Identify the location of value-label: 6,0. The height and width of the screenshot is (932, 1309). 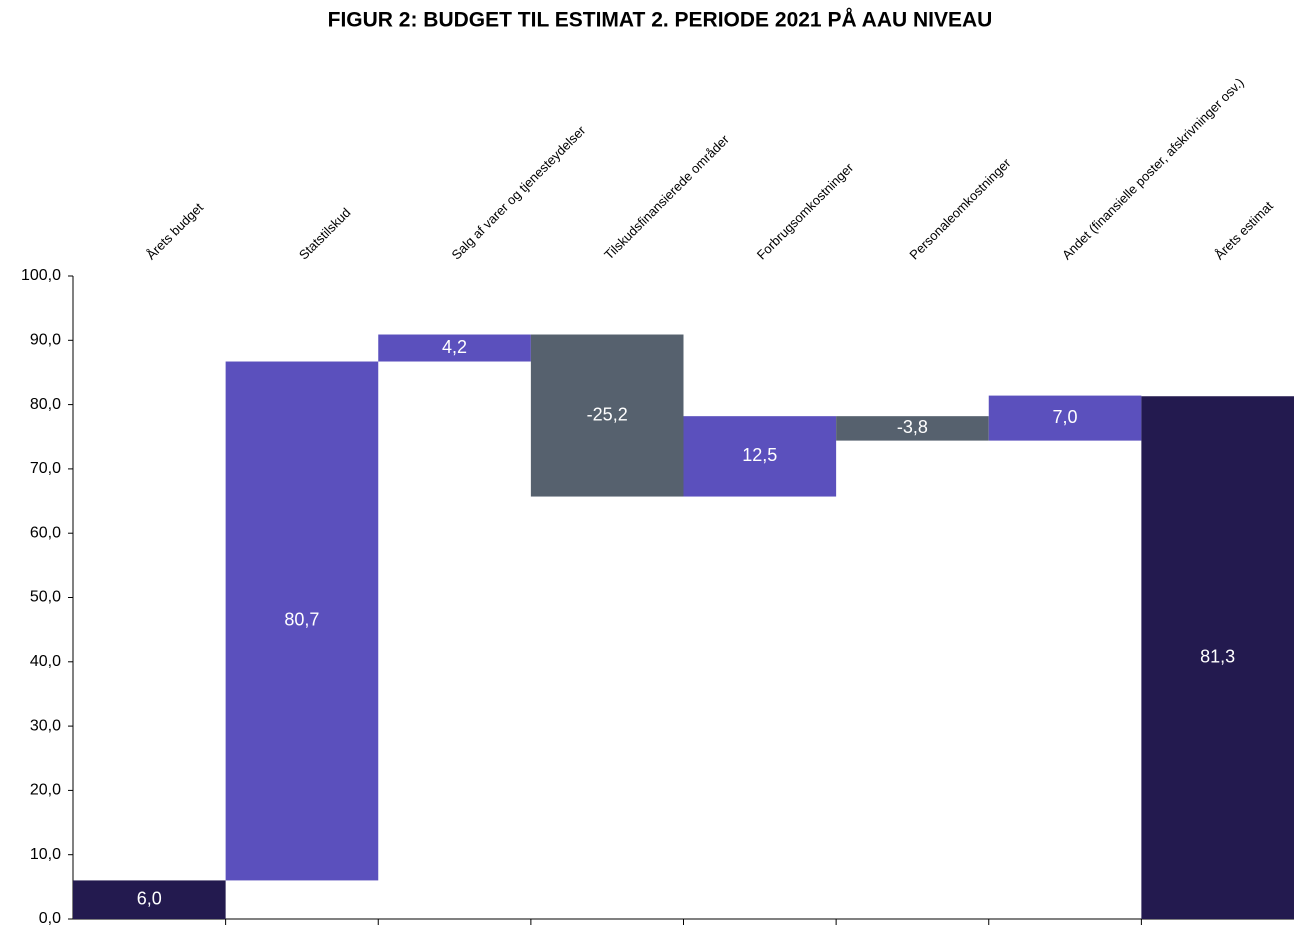
(149, 898).